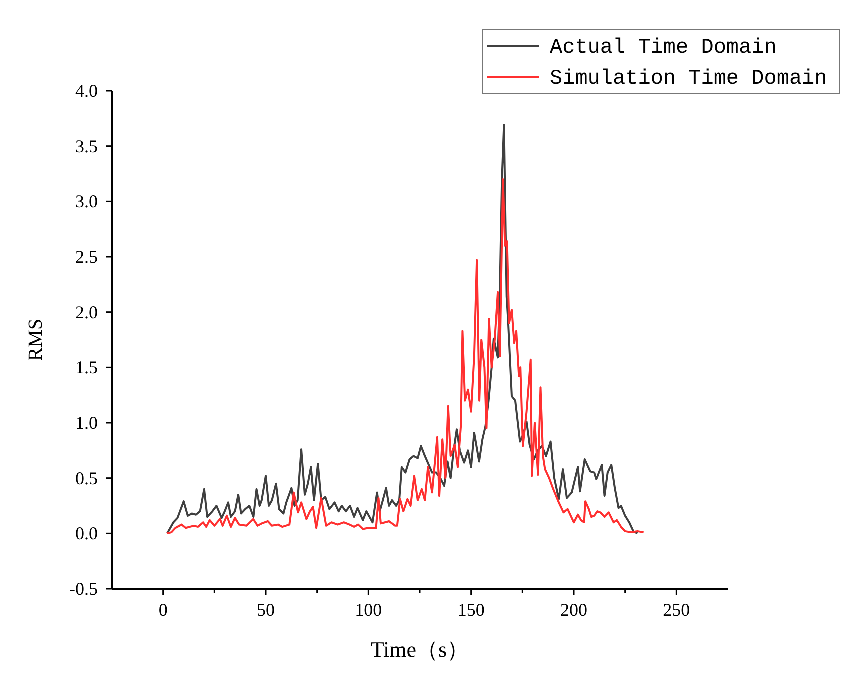 The image size is (842, 673). I want to click on x-axis-title: Time（s）, so click(420, 649).